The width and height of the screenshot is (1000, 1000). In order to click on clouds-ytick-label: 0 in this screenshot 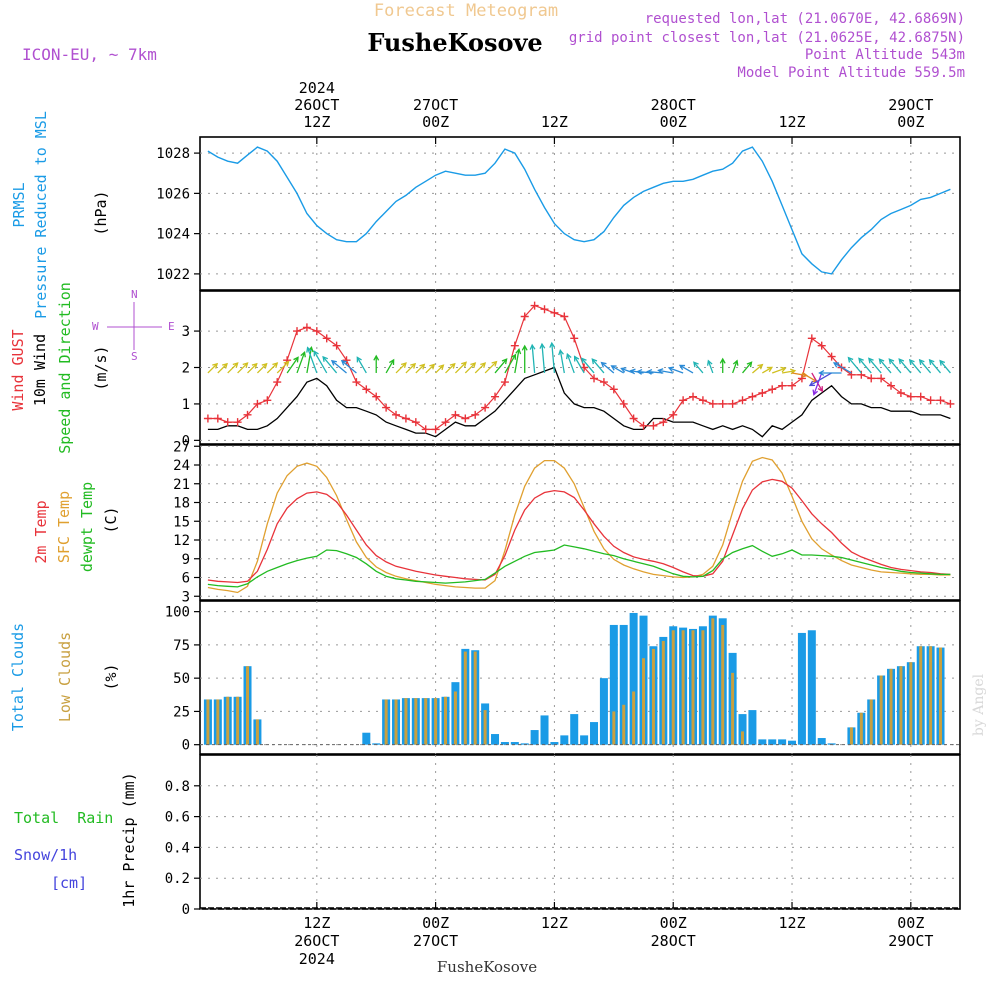, I will do `click(186, 746)`.